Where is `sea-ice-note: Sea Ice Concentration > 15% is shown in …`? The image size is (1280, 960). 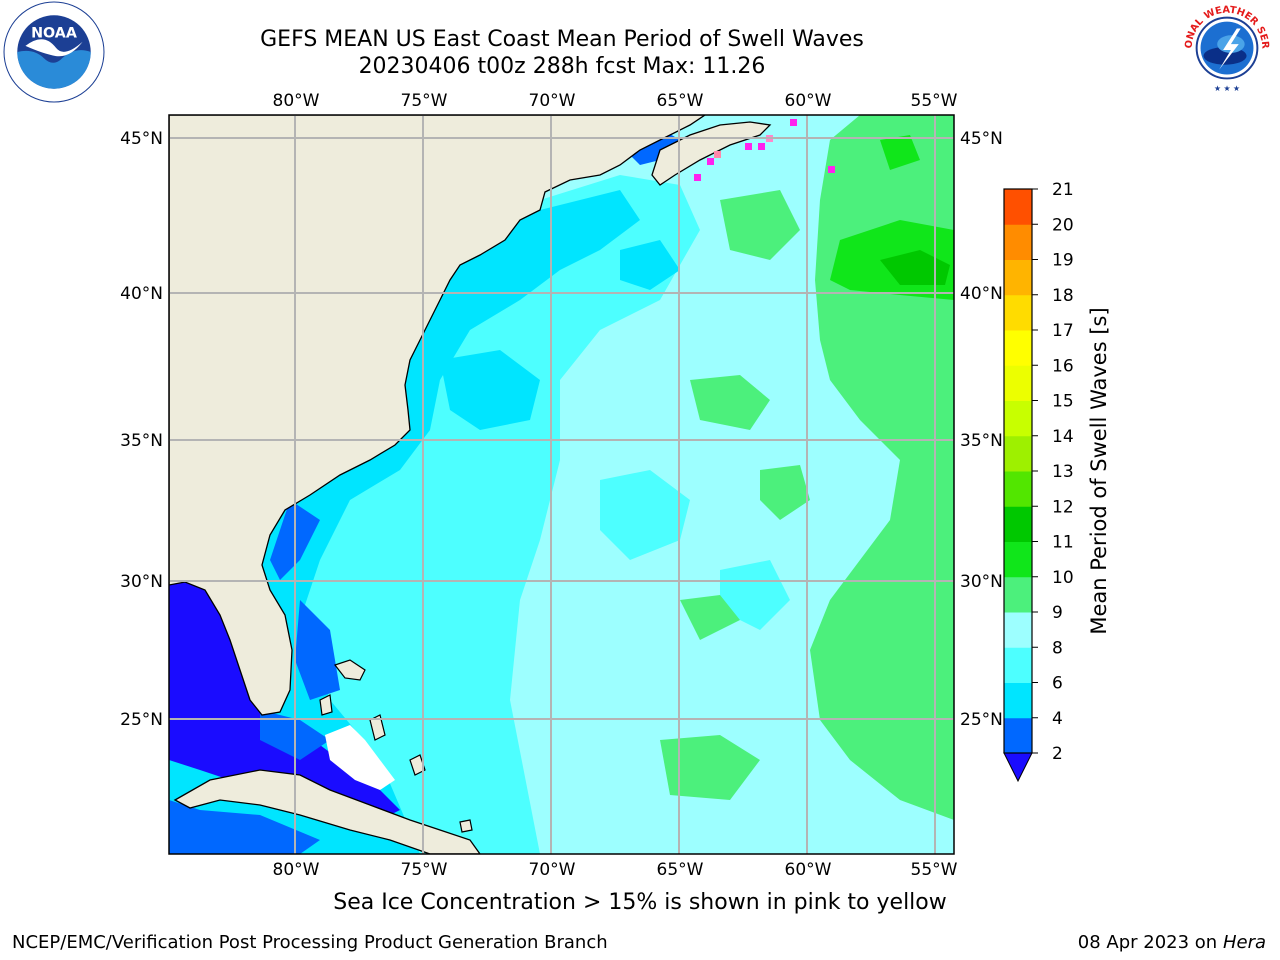 sea-ice-note: Sea Ice Concentration > 15% is shown in … is located at coordinates (640, 902).